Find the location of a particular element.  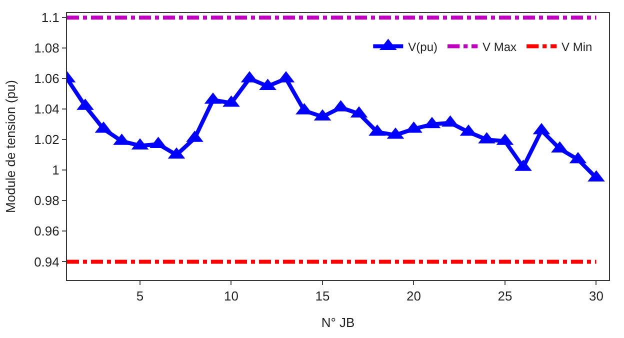

x-tick-label: 5 is located at coordinates (140, 296).